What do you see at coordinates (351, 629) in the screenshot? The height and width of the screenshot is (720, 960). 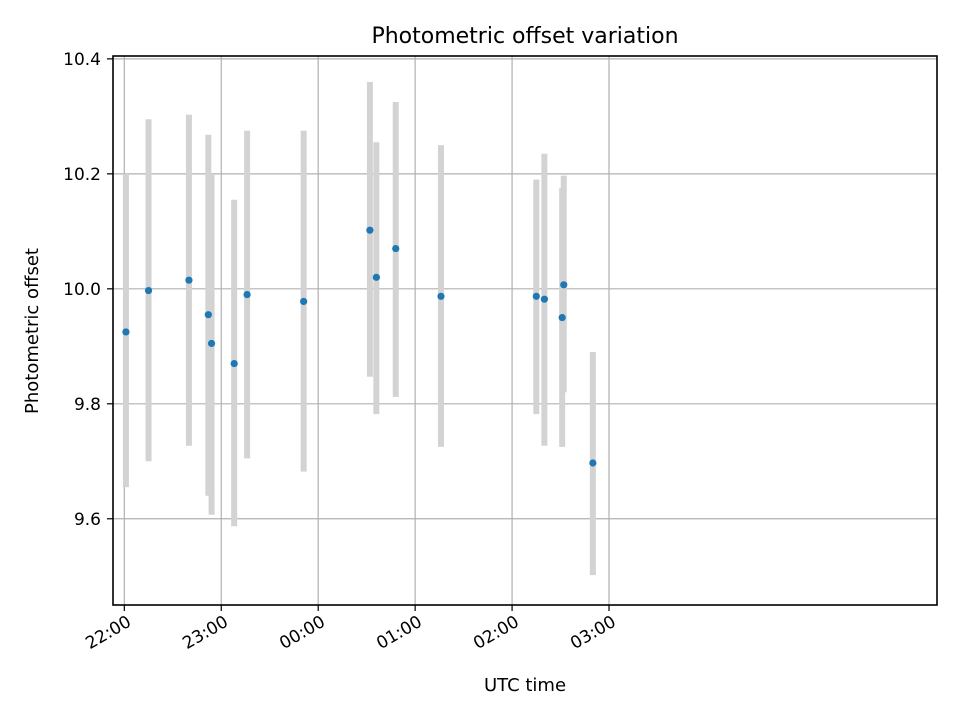 I see `x-axis-ticks: 22:00 23:00 00:00 01:00 02:00 03:00` at bounding box center [351, 629].